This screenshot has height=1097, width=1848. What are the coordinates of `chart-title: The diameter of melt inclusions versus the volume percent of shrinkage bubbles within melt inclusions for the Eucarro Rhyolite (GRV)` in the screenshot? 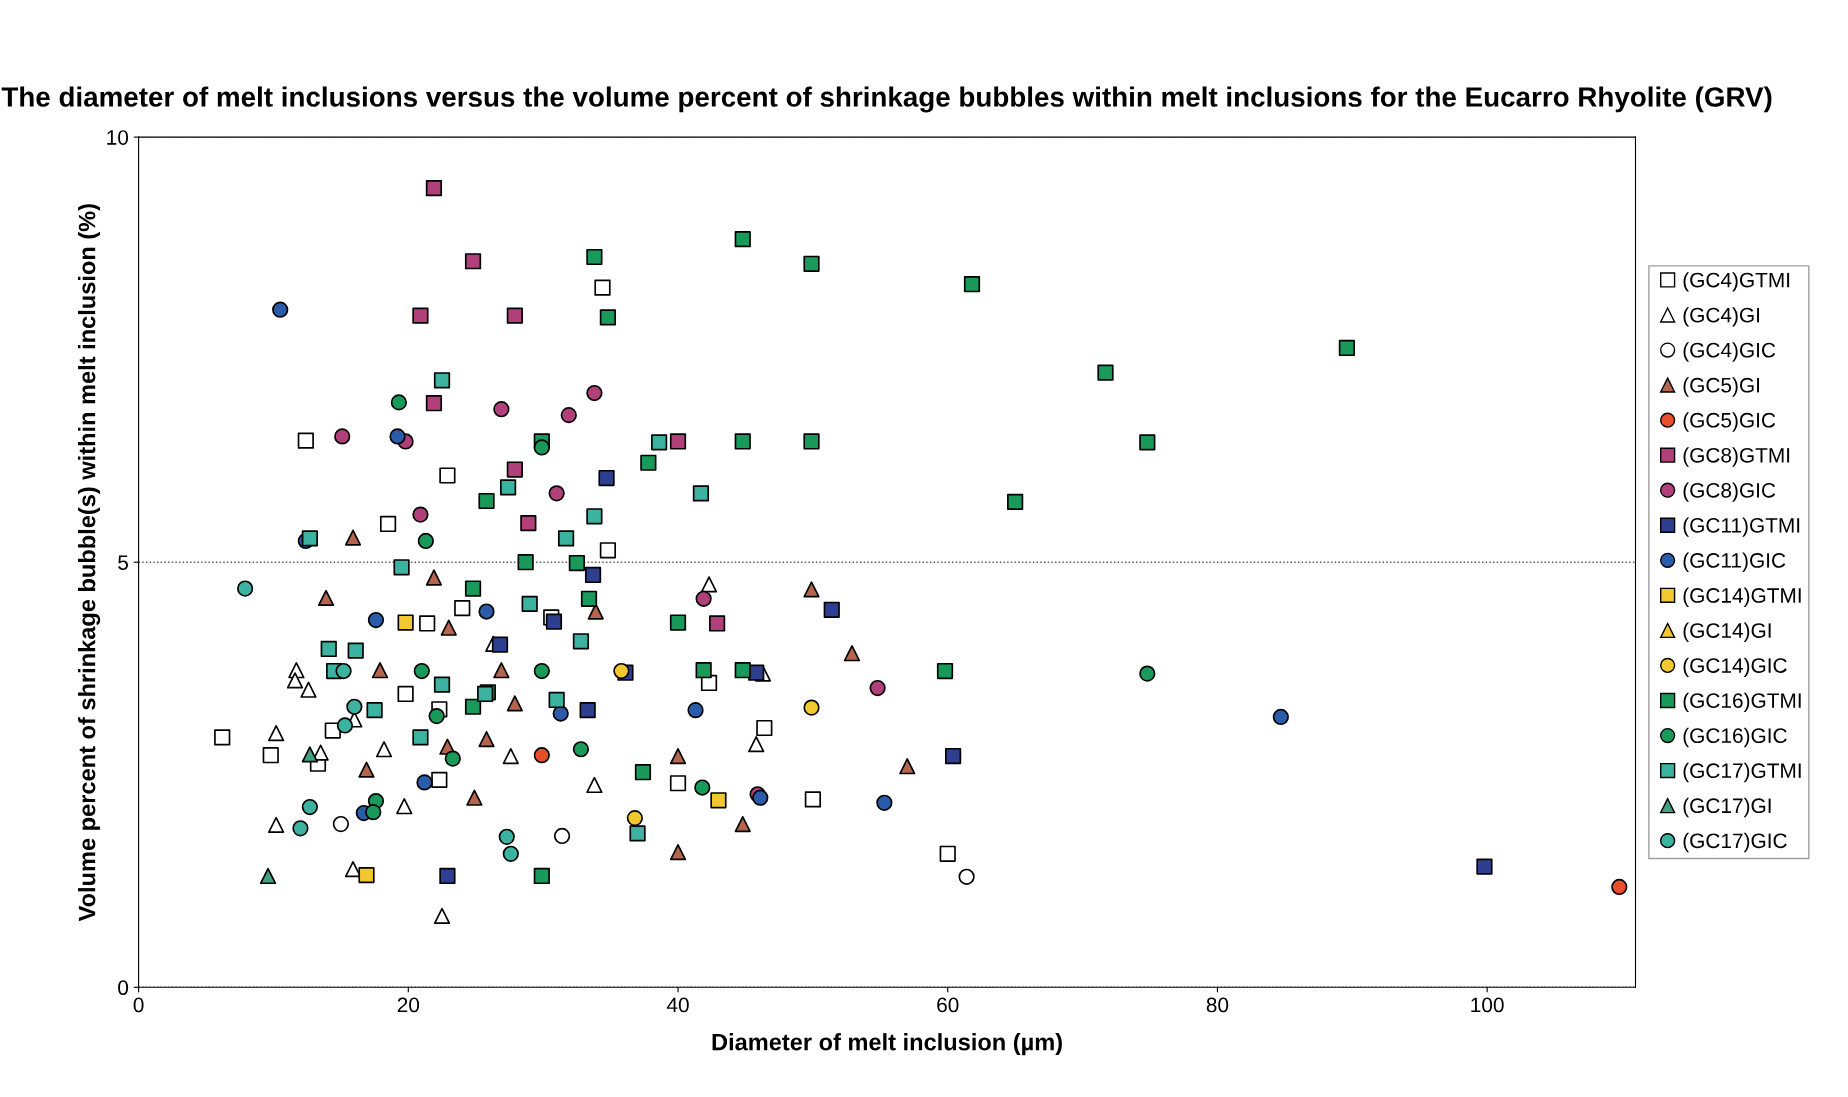 It's located at (886, 99).